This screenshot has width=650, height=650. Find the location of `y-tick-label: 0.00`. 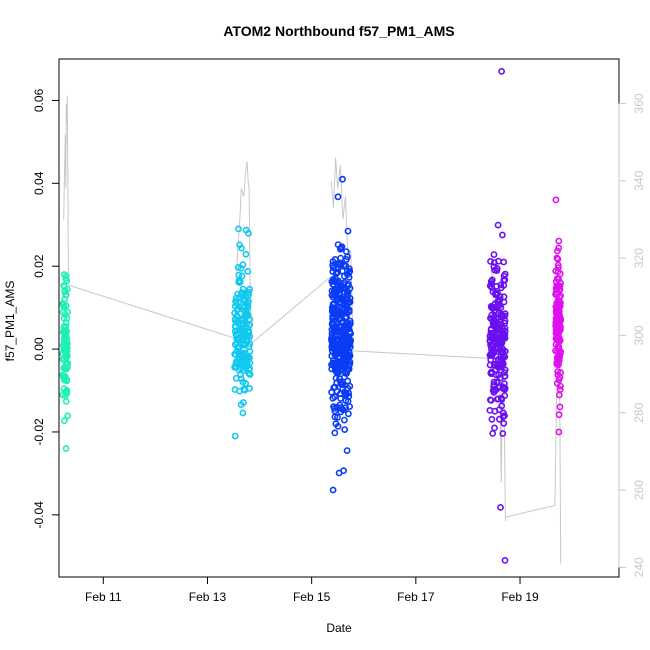

y-tick-label: 0.00 is located at coordinates (39, 349).